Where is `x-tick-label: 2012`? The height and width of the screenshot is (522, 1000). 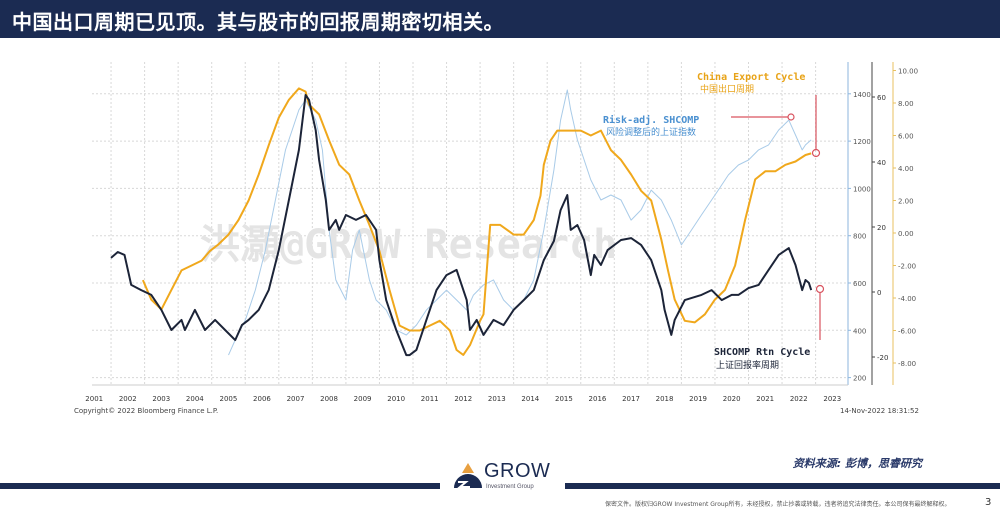
x-tick-label: 2012 is located at coordinates (463, 399).